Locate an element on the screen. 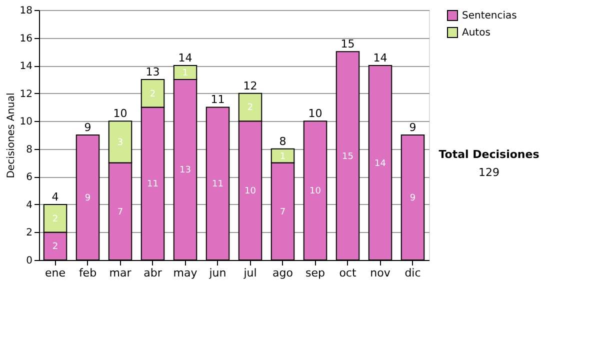  x-tick-label: may is located at coordinates (185, 273).